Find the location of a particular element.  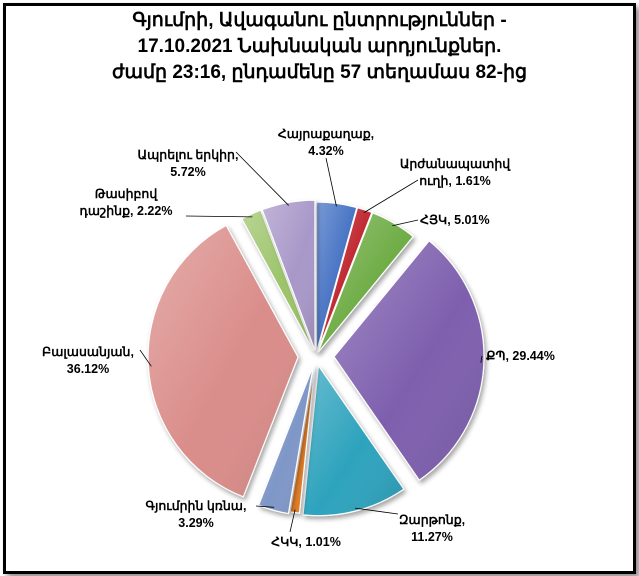

slice-label-3-line-1: ՀՅԿ, 5.01% is located at coordinates (455, 220).